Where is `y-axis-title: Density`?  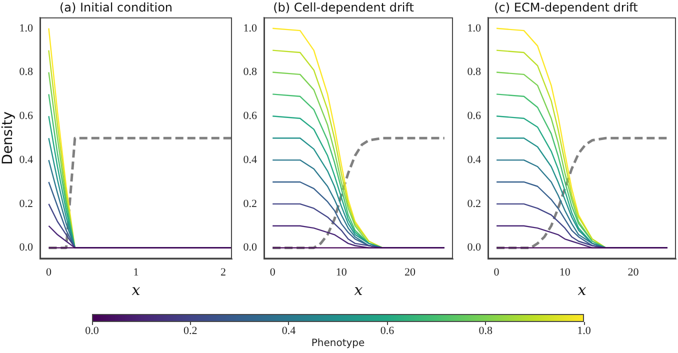 y-axis-title: Density is located at coordinates (8, 138).